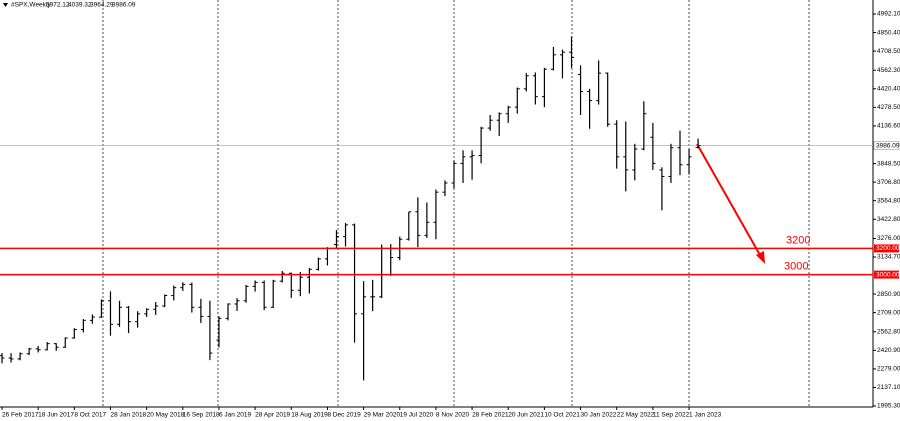 This screenshot has width=900, height=421. I want to click on title-value: 4039.32, so click(80, 5).